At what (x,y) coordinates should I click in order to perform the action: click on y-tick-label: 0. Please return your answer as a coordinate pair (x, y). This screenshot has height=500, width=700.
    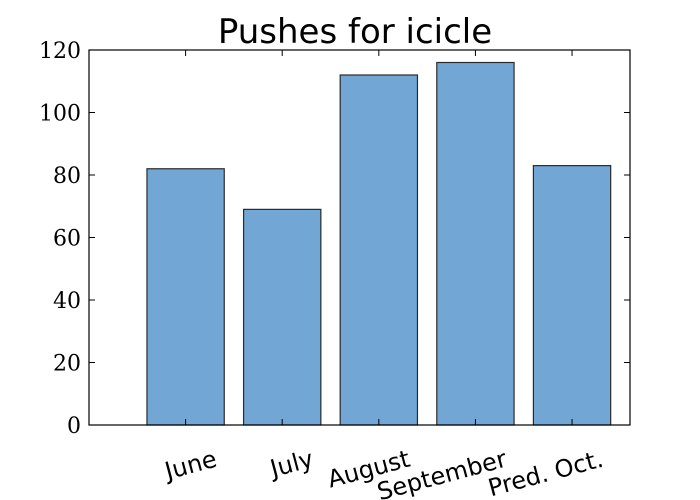
    Looking at the image, I should click on (74, 426).